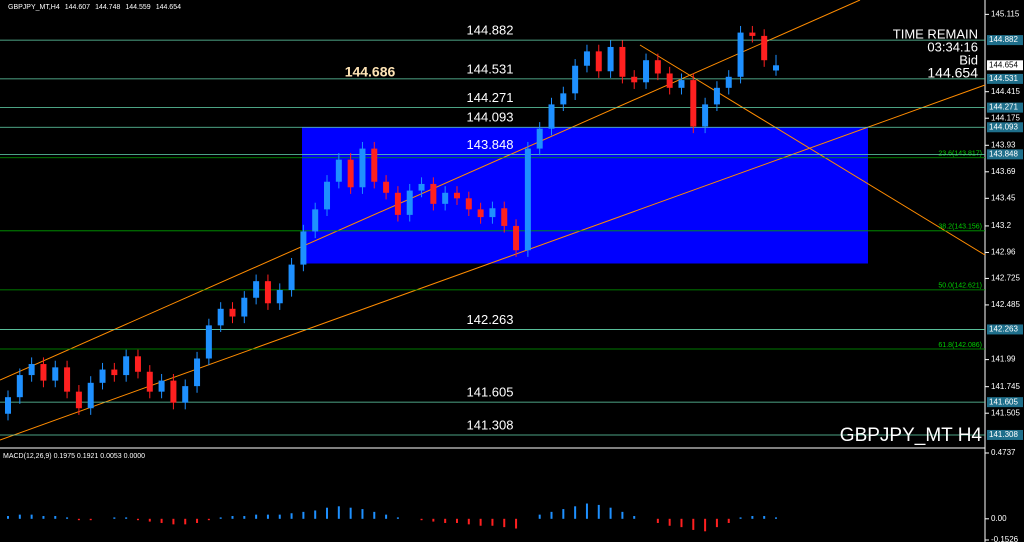  Describe the element at coordinates (1005, 278) in the screenshot. I see `y-tick-label: 142.725` at that location.